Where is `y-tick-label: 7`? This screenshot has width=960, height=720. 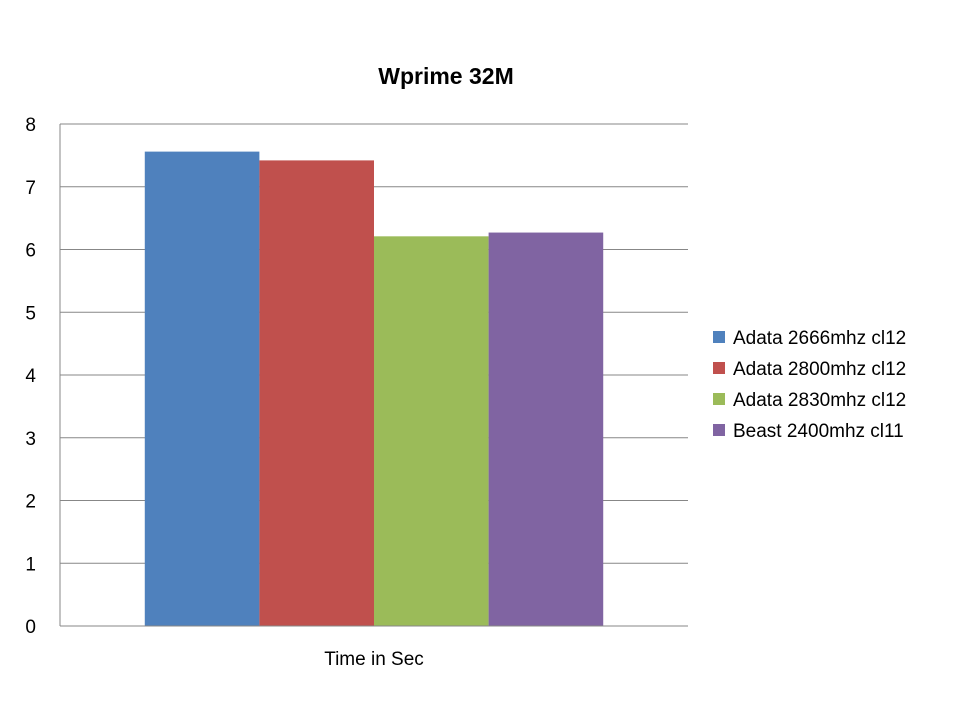
y-tick-label: 7 is located at coordinates (30, 188).